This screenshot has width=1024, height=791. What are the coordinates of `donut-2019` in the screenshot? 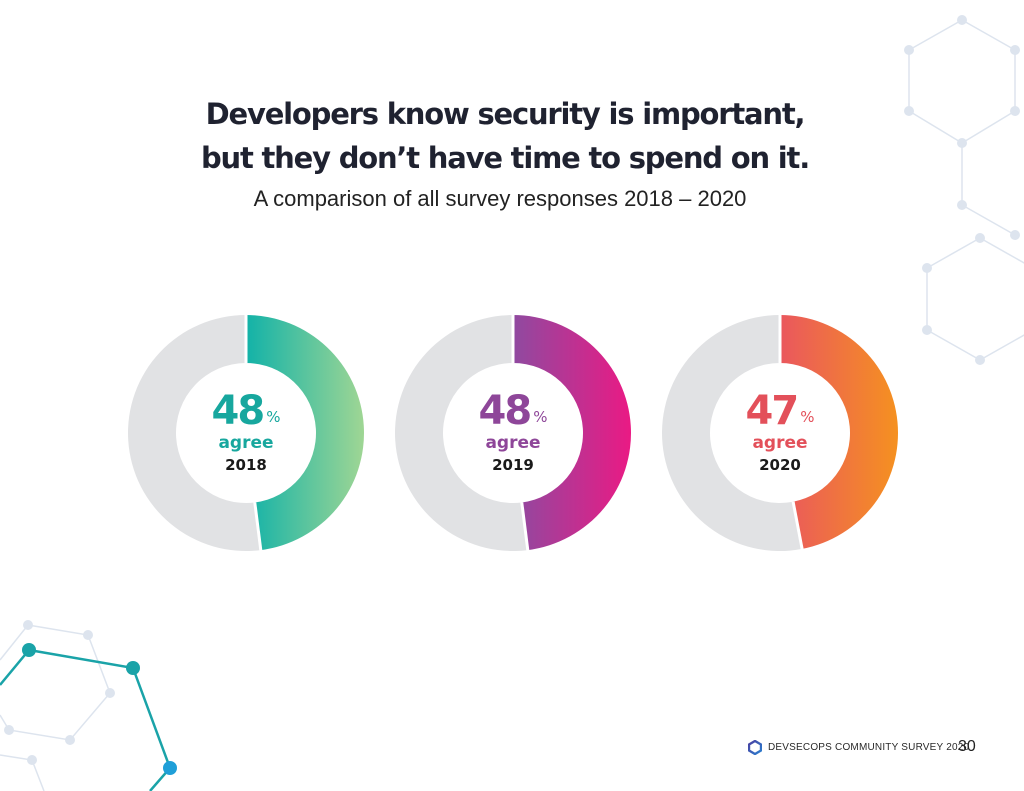 It's located at (513, 433).